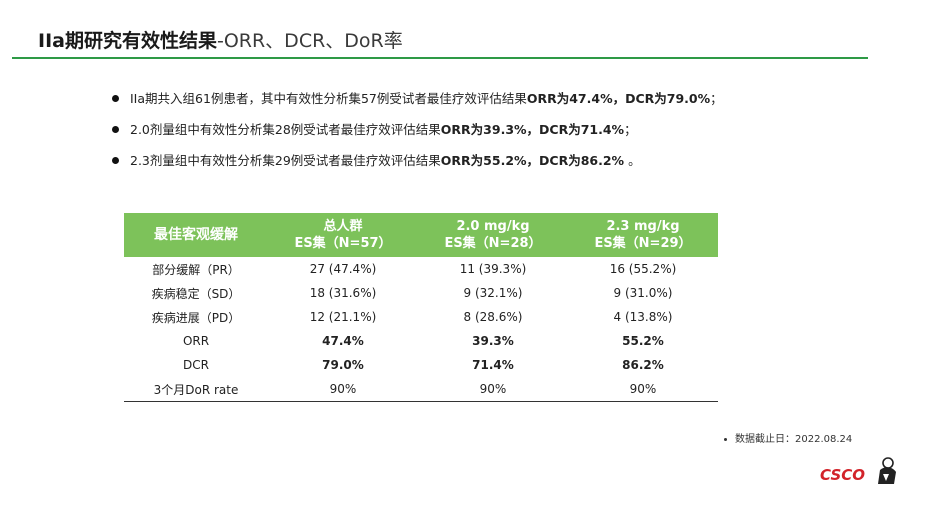 Image resolution: width=930 pixels, height=513 pixels. What do you see at coordinates (493, 365) in the screenshot?
I see `cell-dose-2-0: 71.4%` at bounding box center [493, 365].